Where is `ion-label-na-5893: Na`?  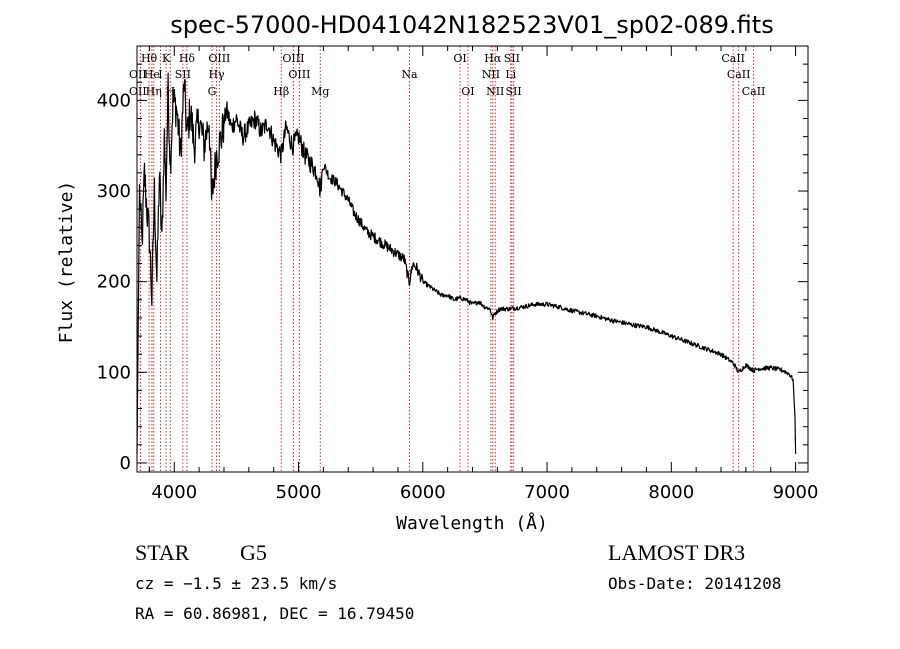 ion-label-na-5893: Na is located at coordinates (409, 74).